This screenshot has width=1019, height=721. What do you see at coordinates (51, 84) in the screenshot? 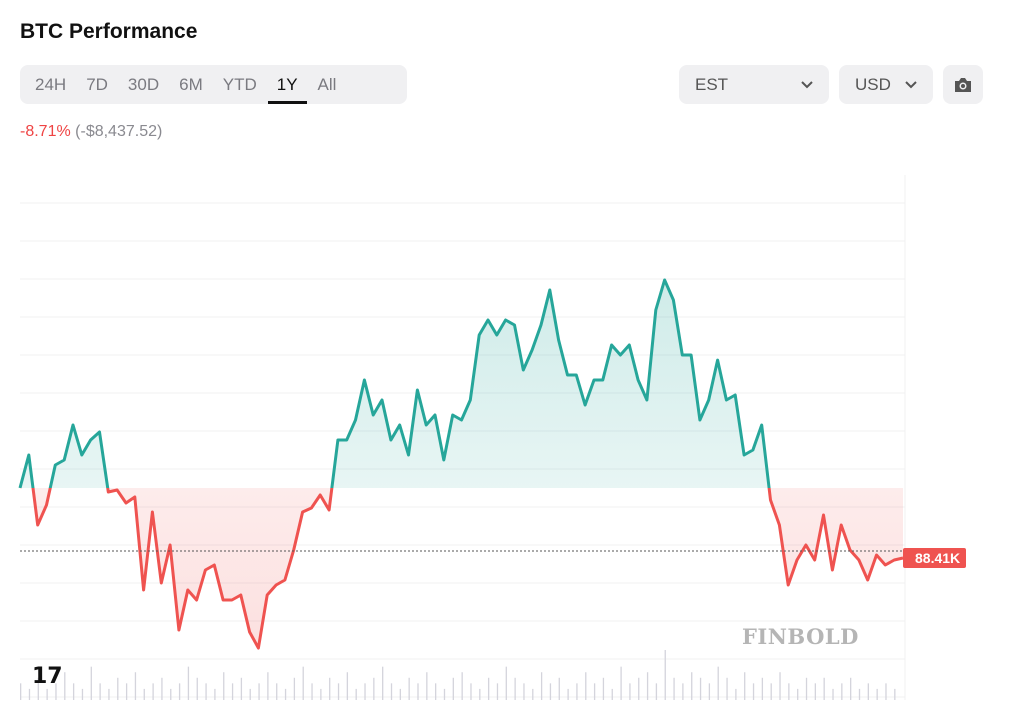
I see `tab-24h: 24H` at bounding box center [51, 84].